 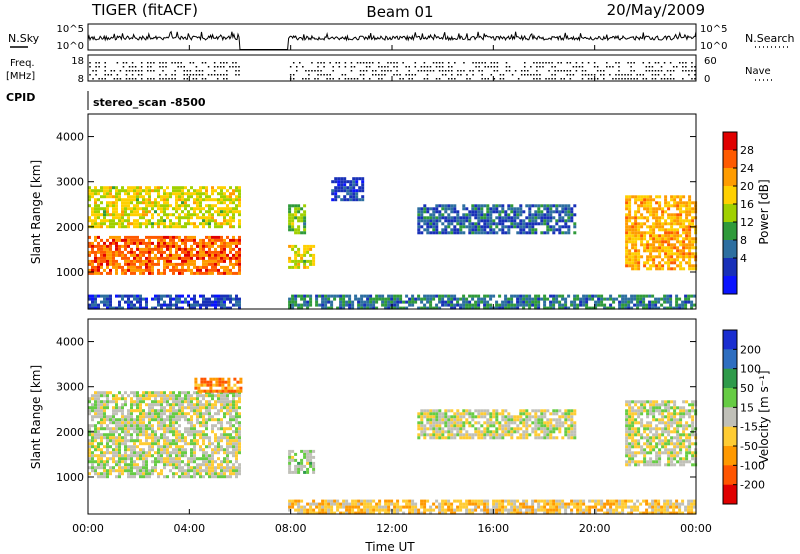 I want to click on nsky-label: N.Sky, so click(x=24, y=38).